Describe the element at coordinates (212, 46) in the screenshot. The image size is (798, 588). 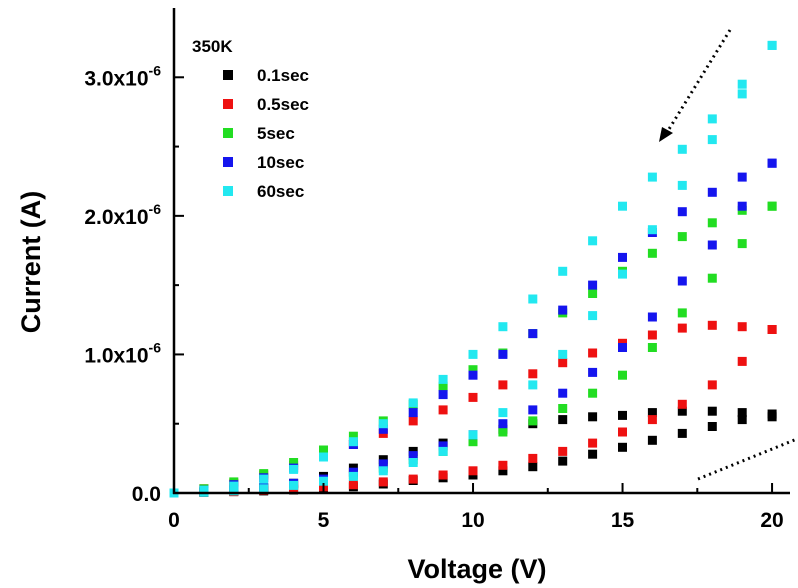
I see `legend-title: 350K` at that location.